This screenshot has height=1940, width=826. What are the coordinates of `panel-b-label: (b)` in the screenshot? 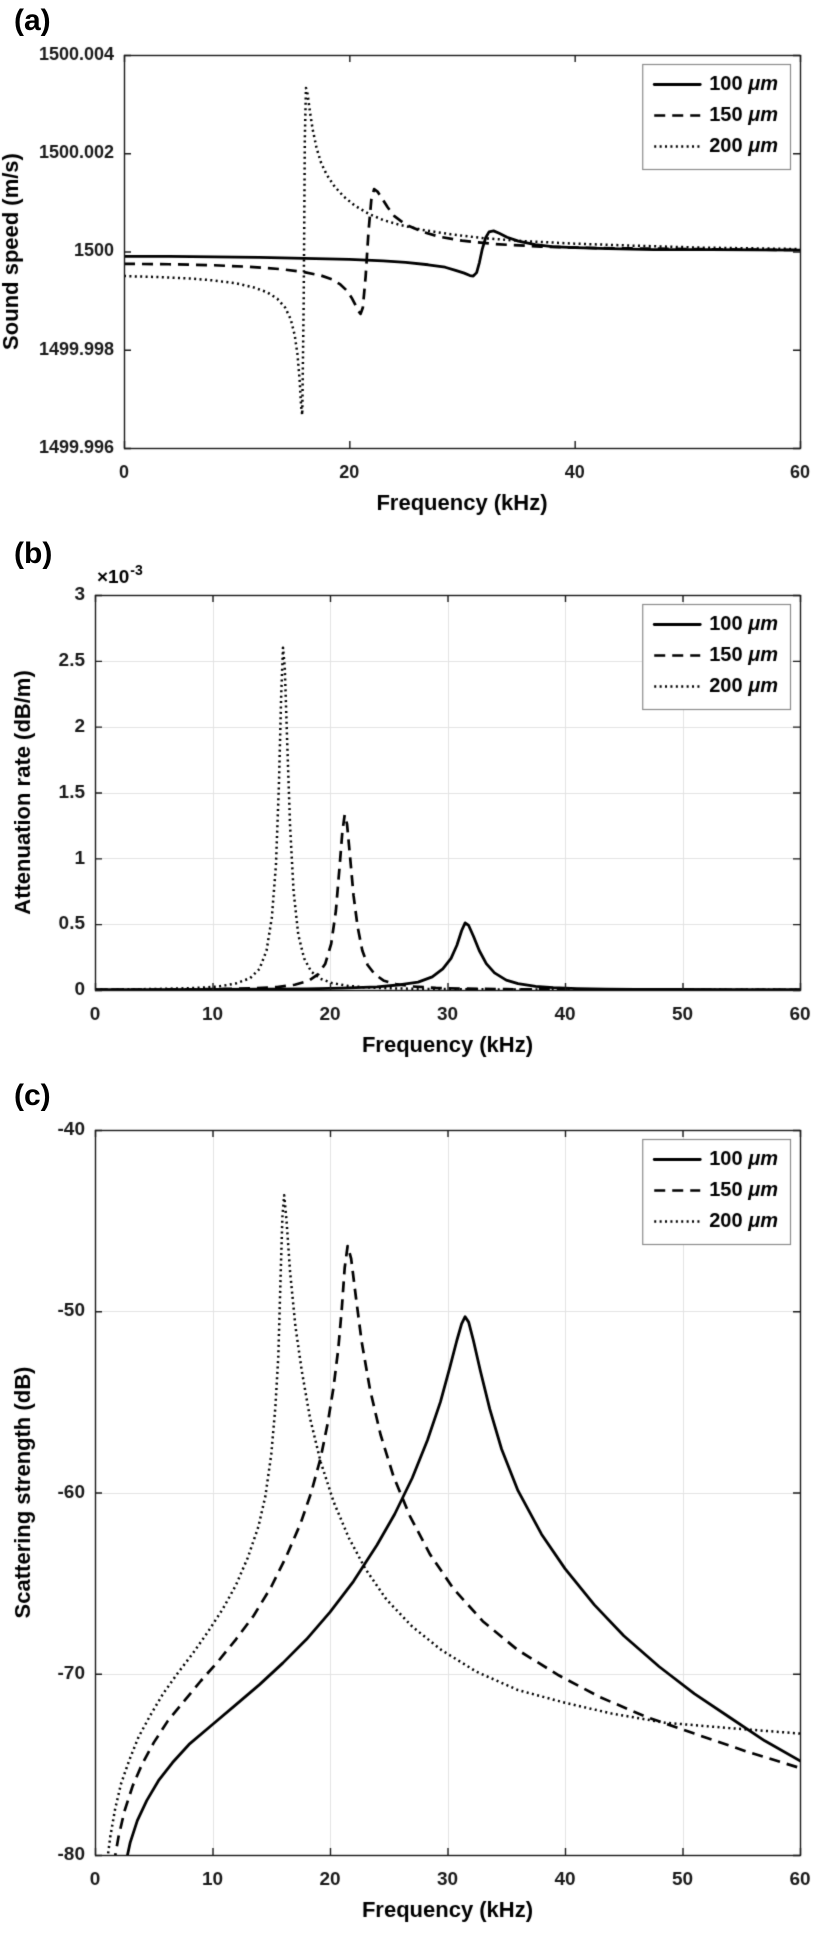 It's located at (33, 553).